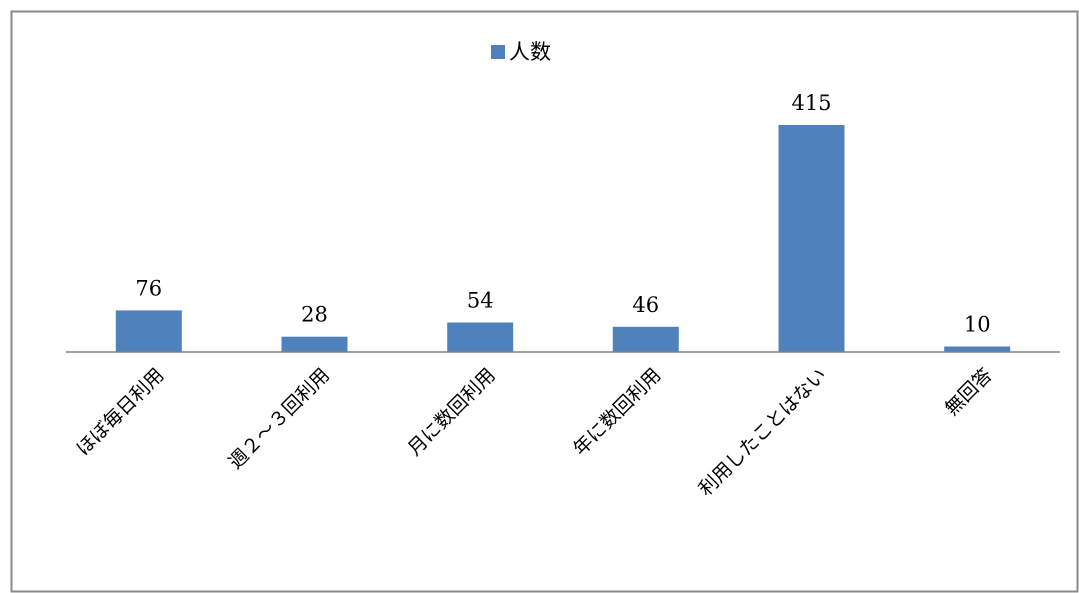 The width and height of the screenshot is (1079, 593). Describe the element at coordinates (977, 325) in the screenshot. I see `data-label-5: 10` at that location.